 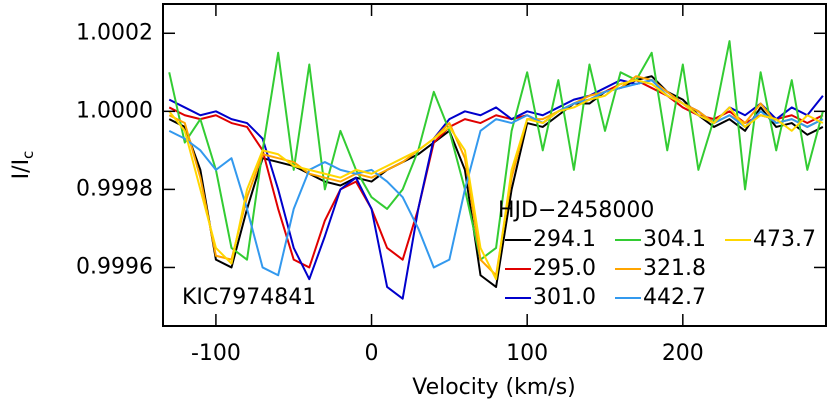 What do you see at coordinates (683, 353) in the screenshot?
I see `x-tick-label: 200` at bounding box center [683, 353].